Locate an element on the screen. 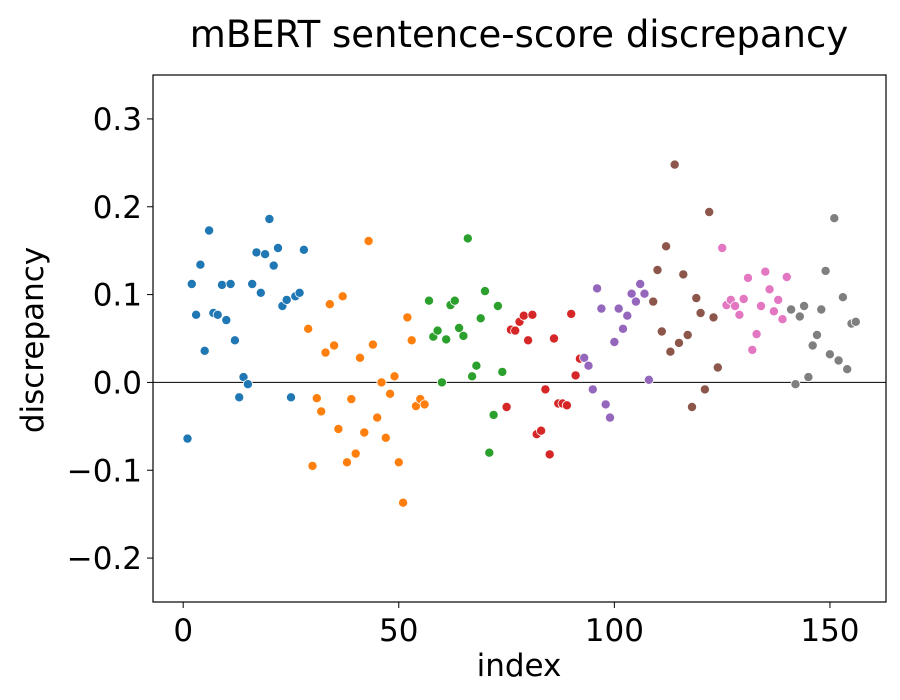 The width and height of the screenshot is (900, 700). x-tick-label: 50 is located at coordinates (398, 631).